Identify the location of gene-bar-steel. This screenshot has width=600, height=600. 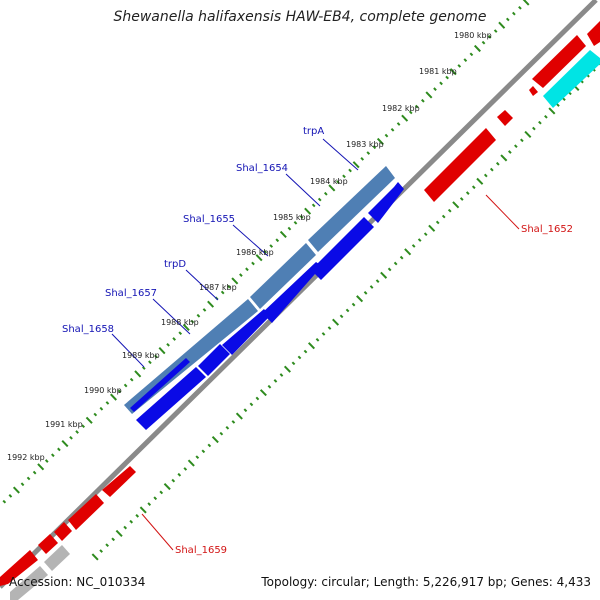
(283, 276).